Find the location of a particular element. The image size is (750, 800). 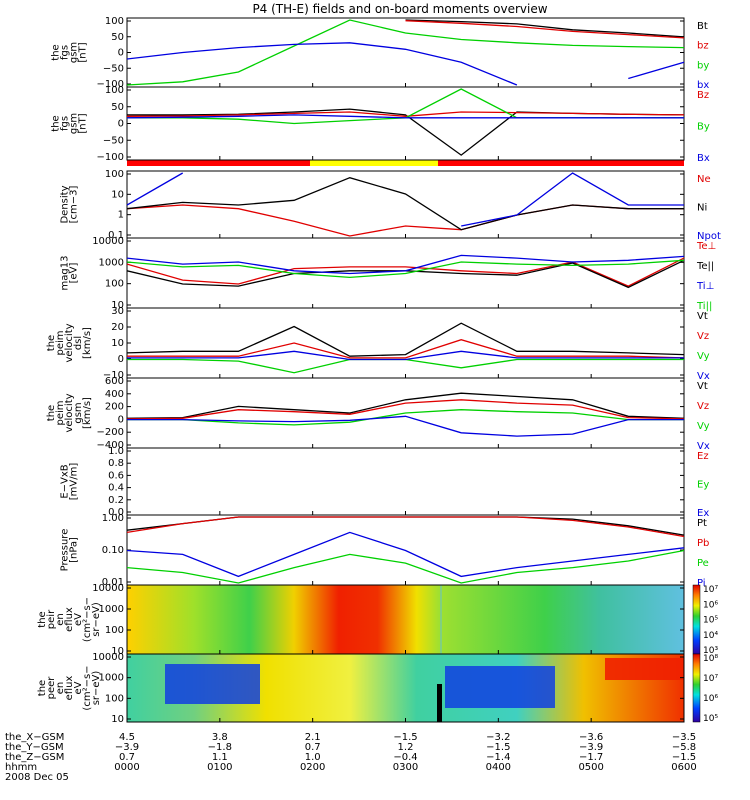

legend-entry: By is located at coordinates (703, 127).